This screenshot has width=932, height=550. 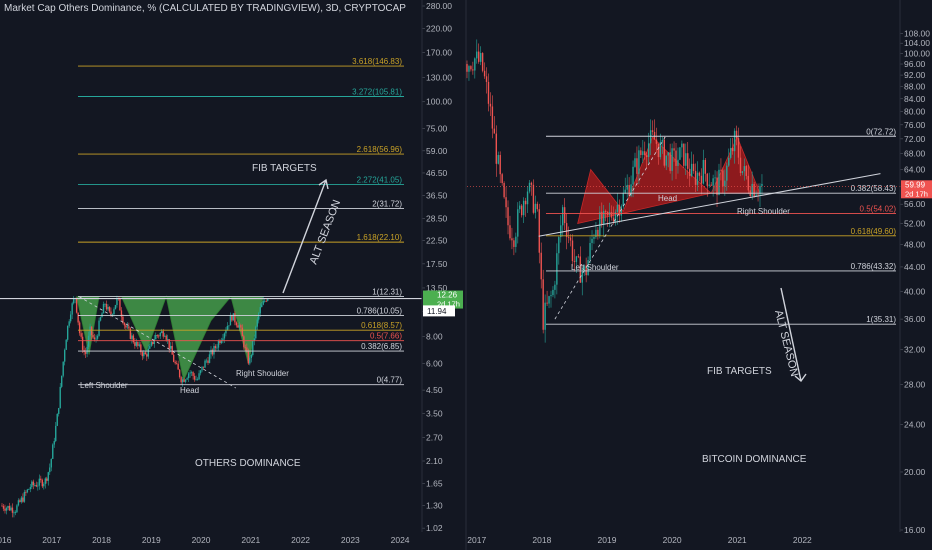 I want to click on fib-level-label: 0.786(10.05), so click(x=380, y=310).